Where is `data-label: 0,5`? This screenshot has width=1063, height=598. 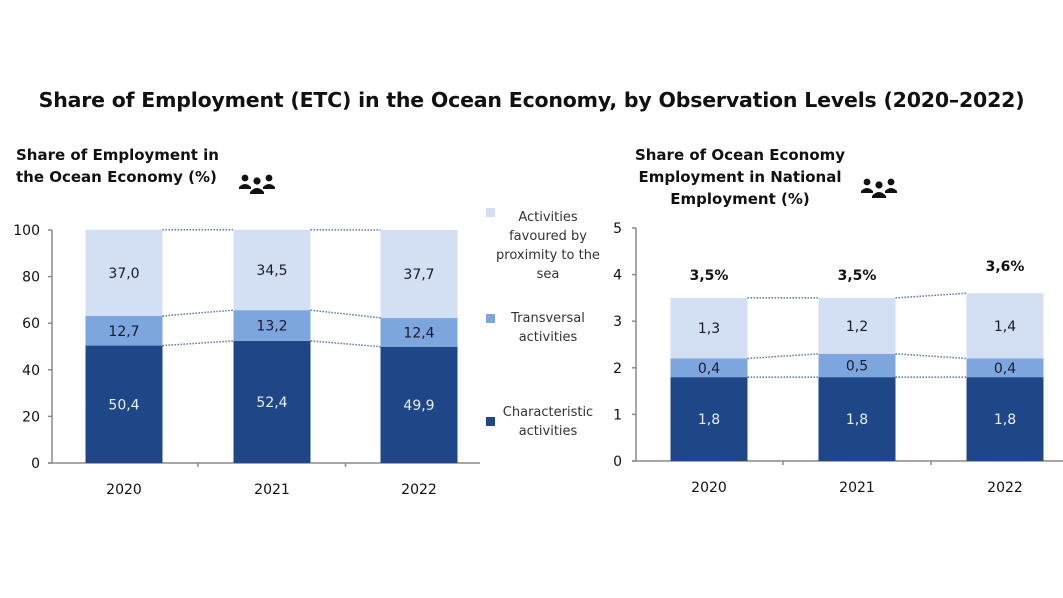
data-label: 0,5 is located at coordinates (857, 366).